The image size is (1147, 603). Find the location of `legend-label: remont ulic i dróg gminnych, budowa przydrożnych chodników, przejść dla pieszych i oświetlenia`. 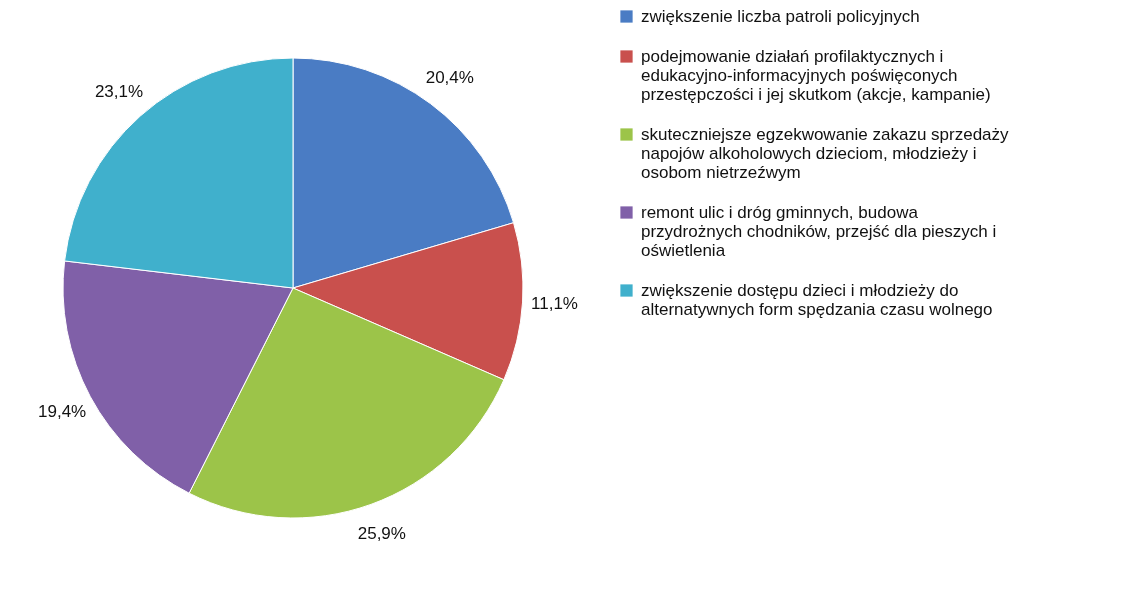

legend-label: remont ulic i dróg gminnych, budowa przydrożnych chodników, przejść dla pieszych i oświetlenia is located at coordinates (819, 231).